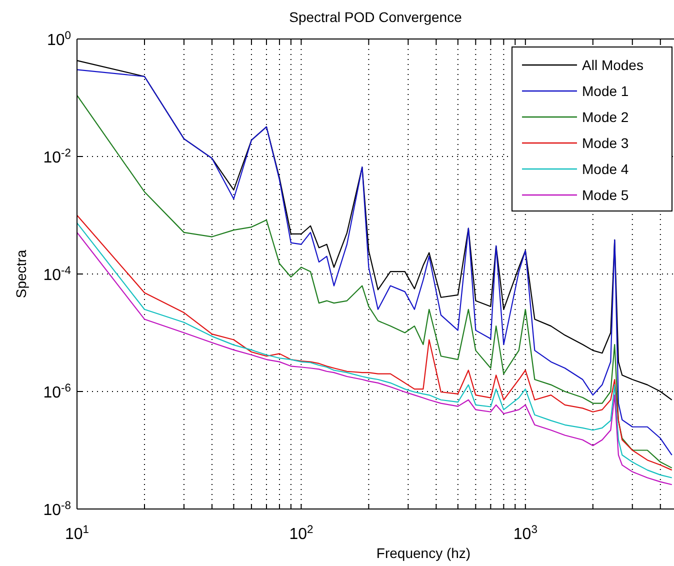 The image size is (674, 566). Describe the element at coordinates (57, 509) in the screenshot. I see `y-tick-label: 10$^{-8}$` at that location.